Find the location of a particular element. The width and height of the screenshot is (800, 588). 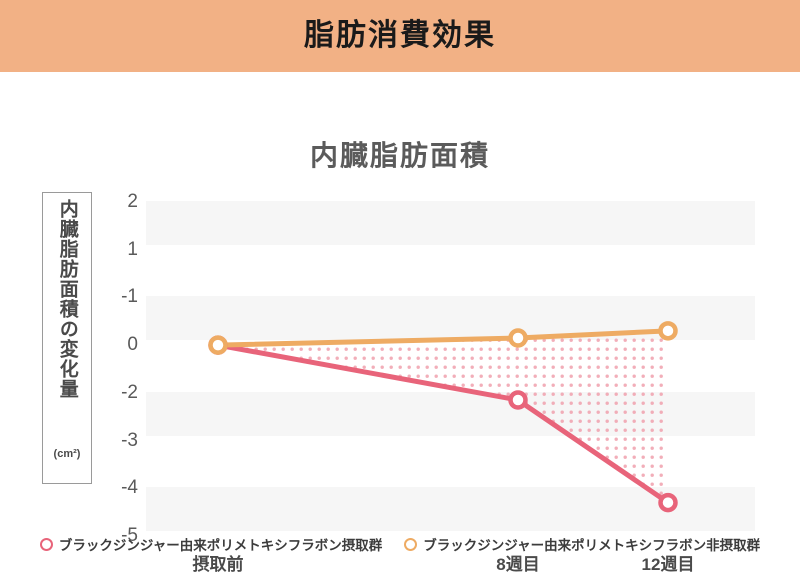

y-axis-title-label: 内臓脂肪面積の変化量 is located at coordinates (67, 299).